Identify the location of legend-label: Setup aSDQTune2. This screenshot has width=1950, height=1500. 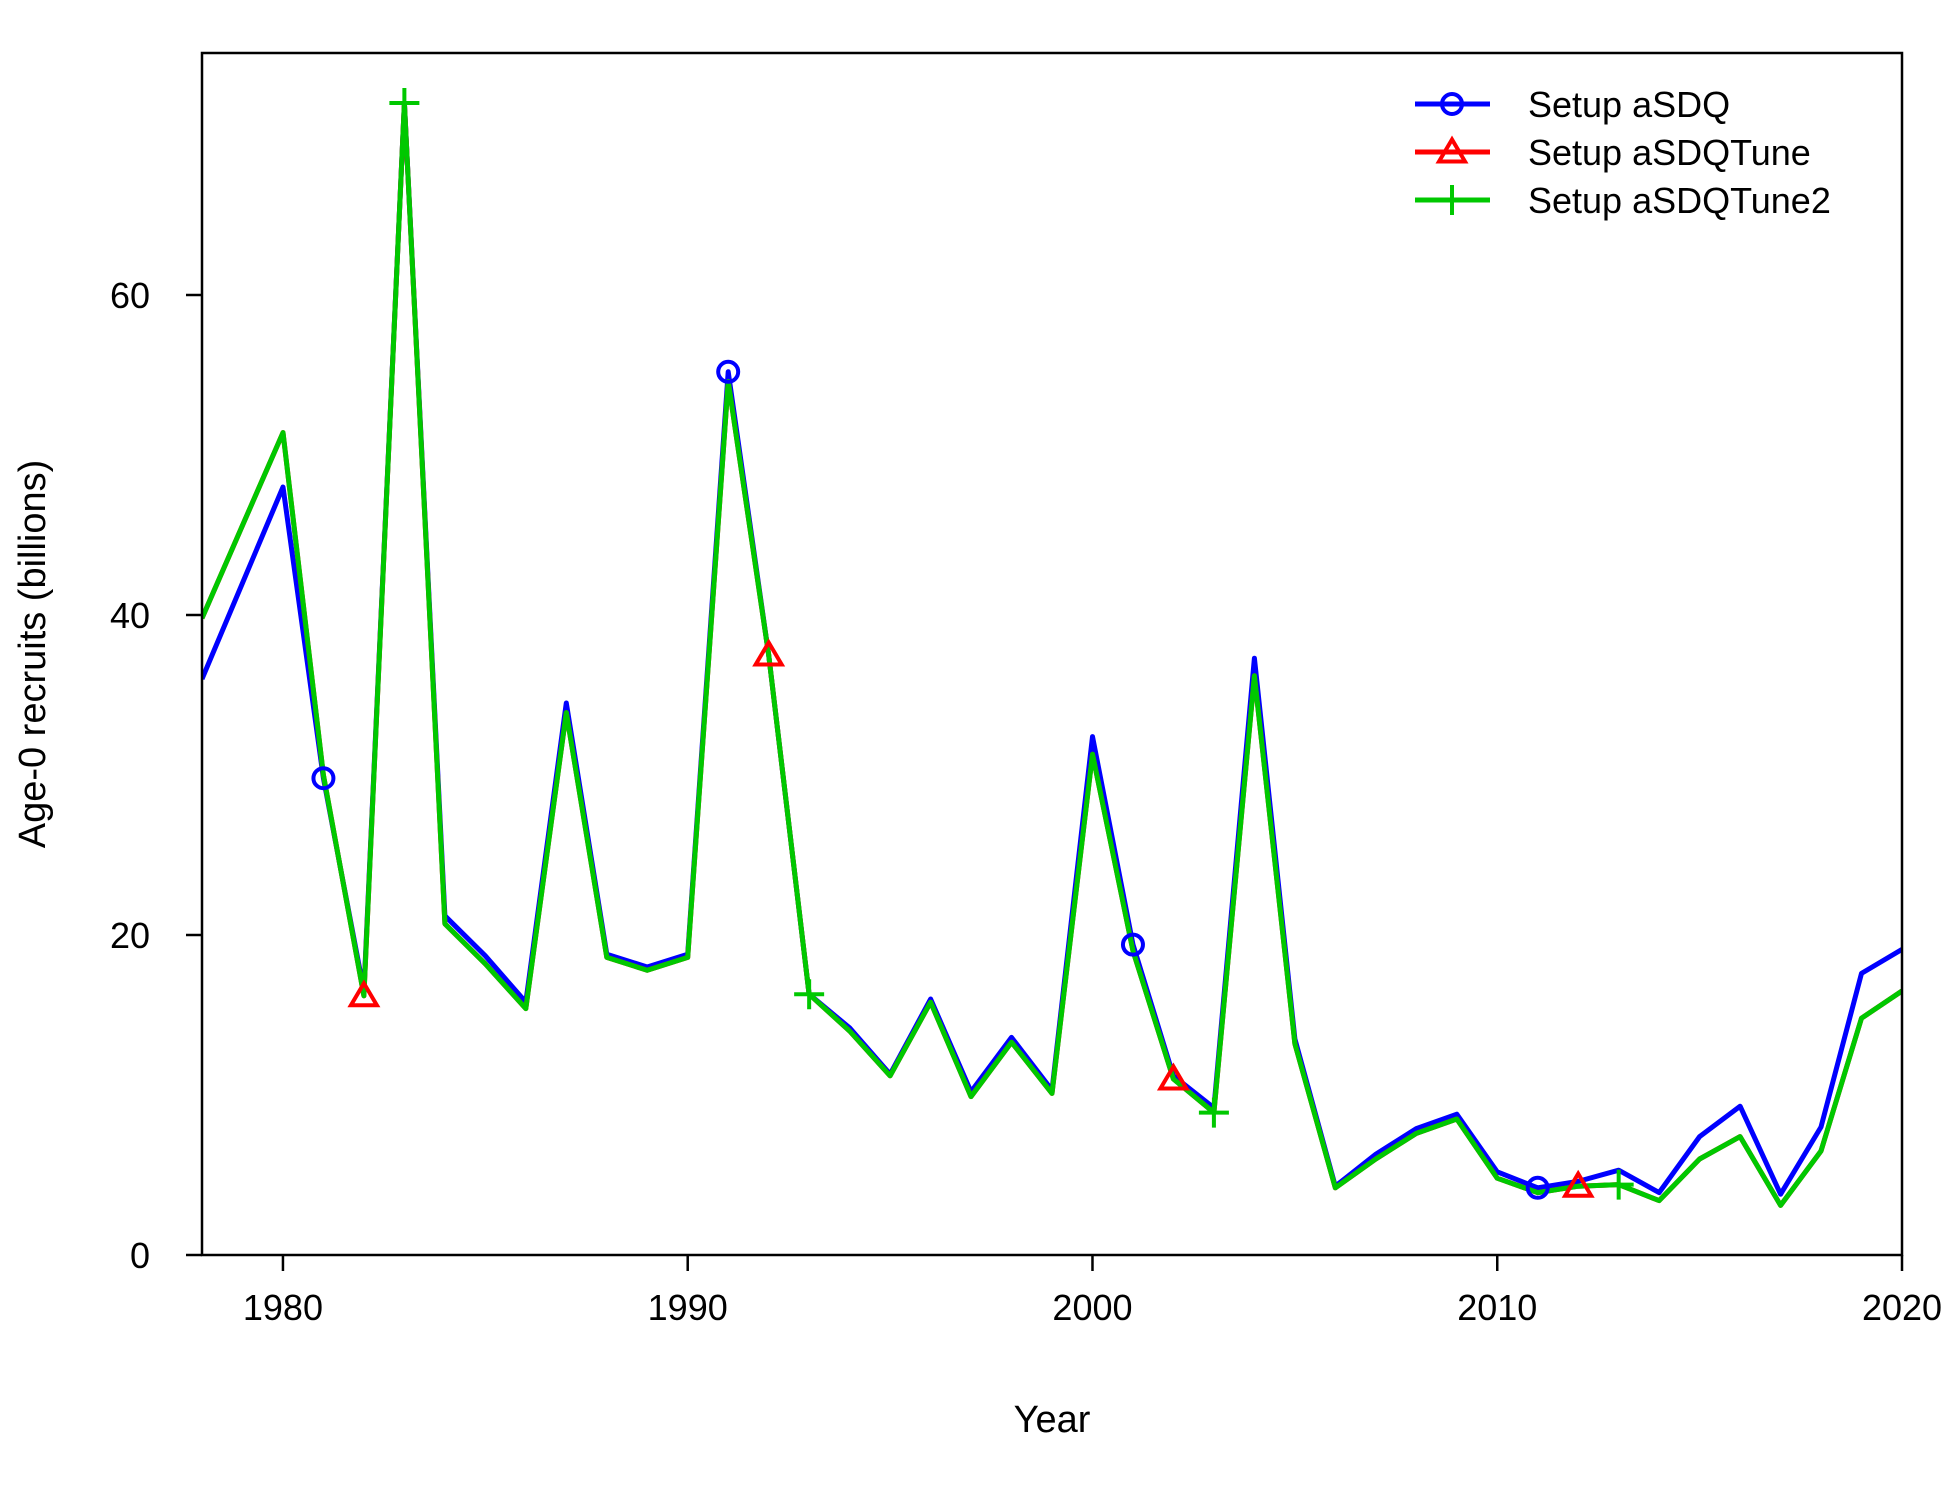
(1679, 200).